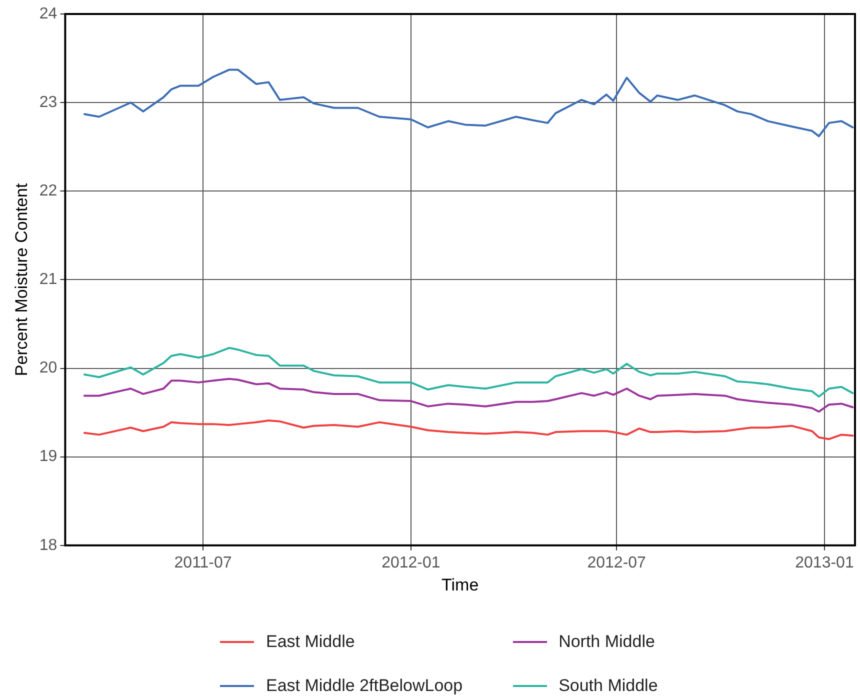  I want to click on y-tick-label: 20, so click(48, 368).